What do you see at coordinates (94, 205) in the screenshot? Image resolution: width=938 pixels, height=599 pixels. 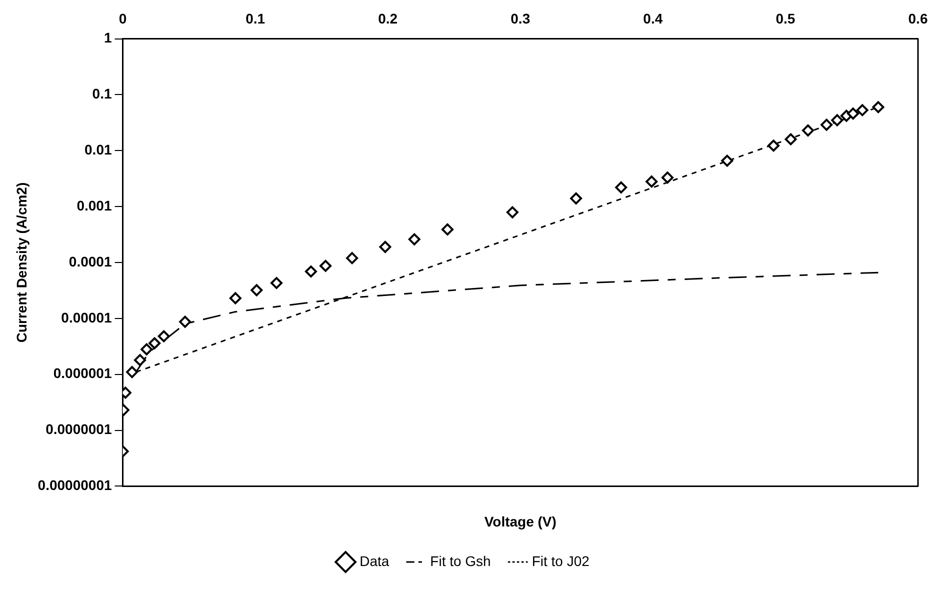 I see `y-tick-label: 0.001` at bounding box center [94, 205].